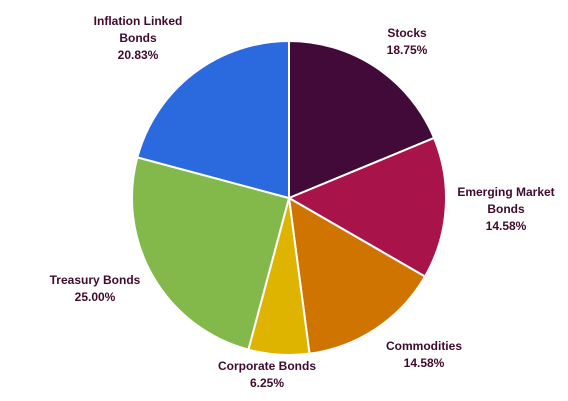 The width and height of the screenshot is (568, 401). Describe the element at coordinates (505, 209) in the screenshot. I see `slice-label-emerging-market-bonds: Emerging Market Bonds 14.58%` at that location.